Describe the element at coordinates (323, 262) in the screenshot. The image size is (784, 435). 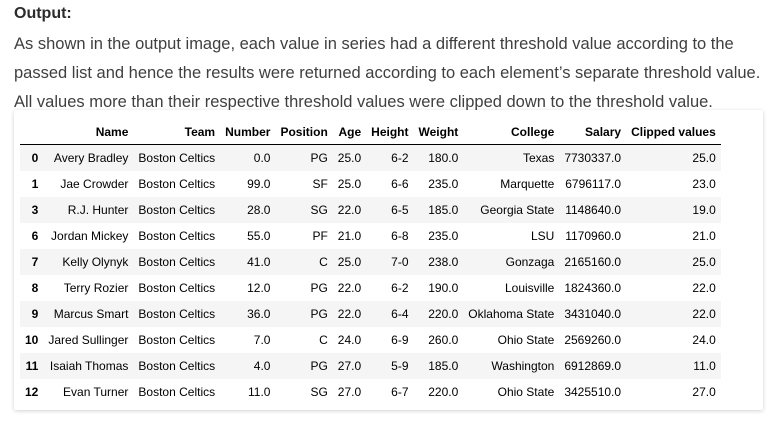
I see `cell-position: C` at that location.